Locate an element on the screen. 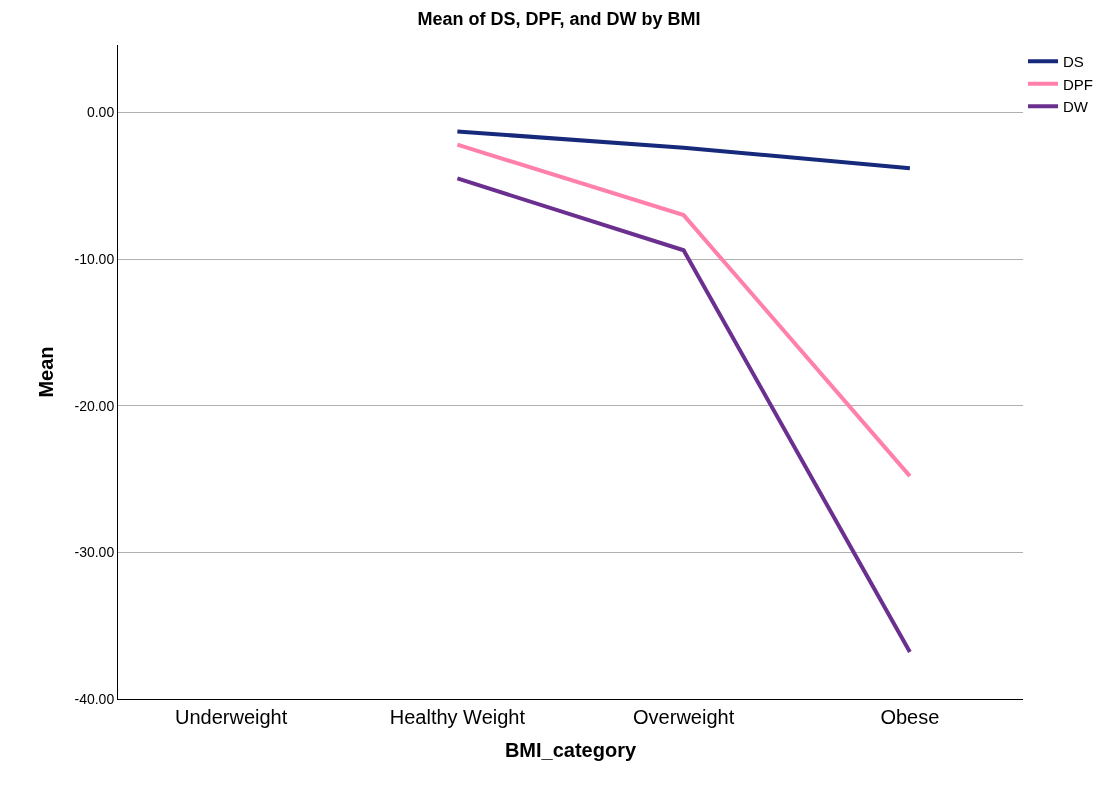 This screenshot has height=794, width=1118. x-tick-label: Healthy Weight is located at coordinates (457, 717).